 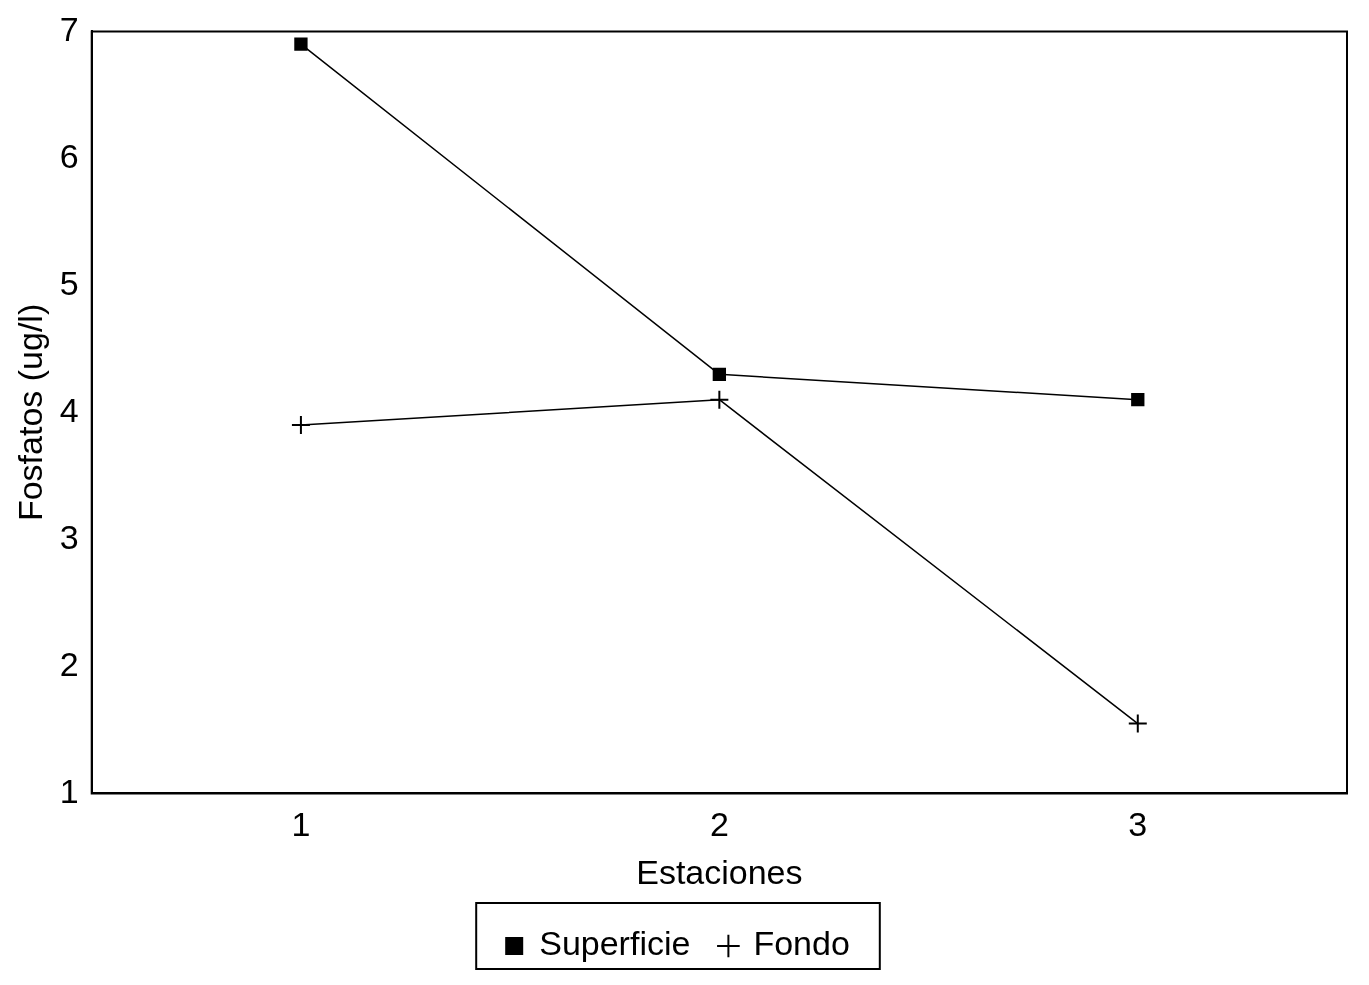 What do you see at coordinates (69, 663) in the screenshot?
I see `y-tick-label: 2` at bounding box center [69, 663].